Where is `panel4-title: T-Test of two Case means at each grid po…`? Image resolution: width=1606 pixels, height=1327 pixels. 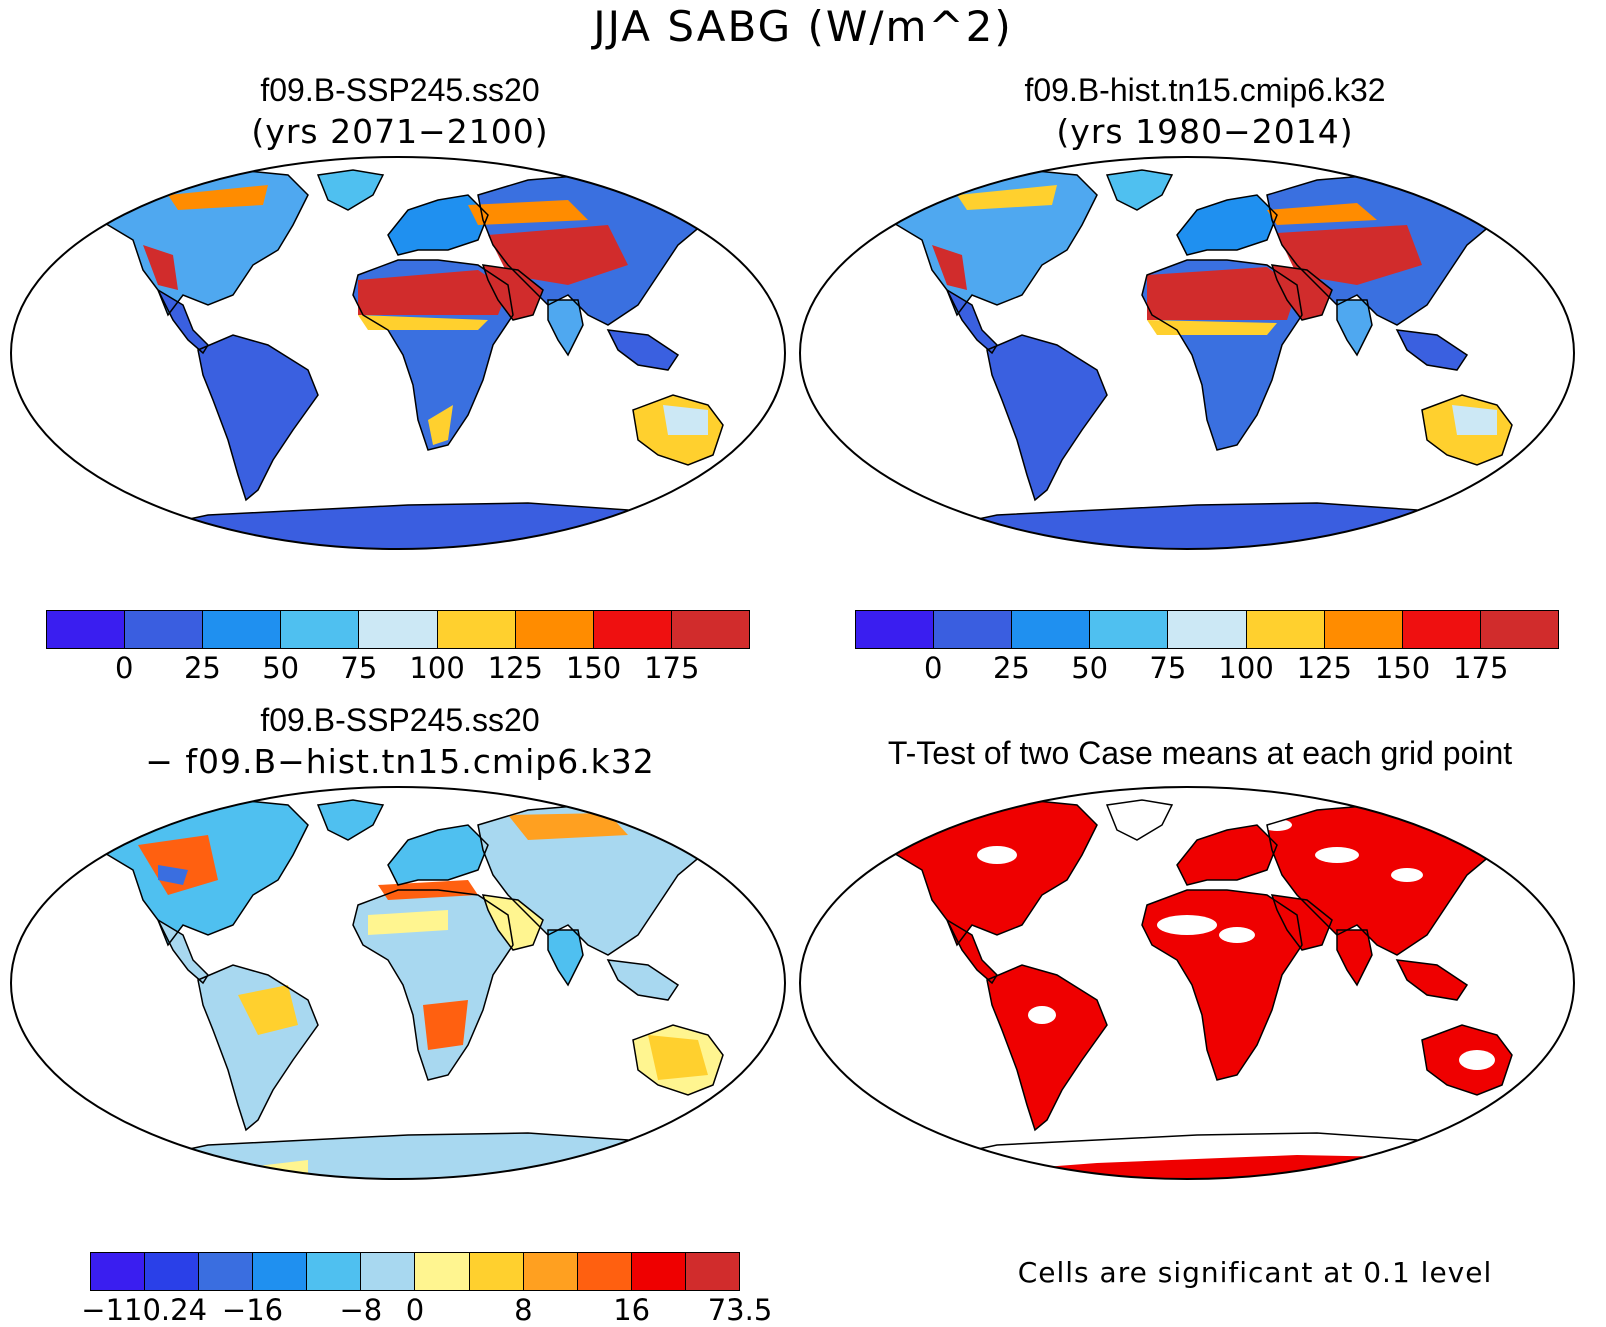
panel4-title: T-Test of two Case means at each grid po… is located at coordinates (1200, 753).